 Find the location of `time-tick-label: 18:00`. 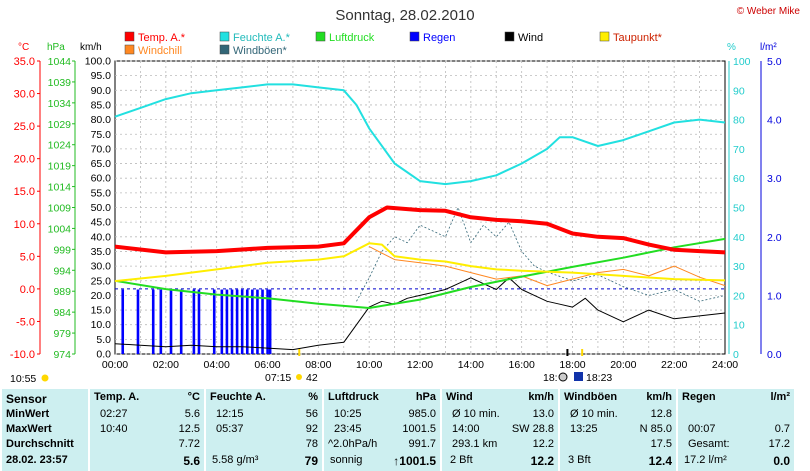

time-tick-label: 18:00 is located at coordinates (572, 365).